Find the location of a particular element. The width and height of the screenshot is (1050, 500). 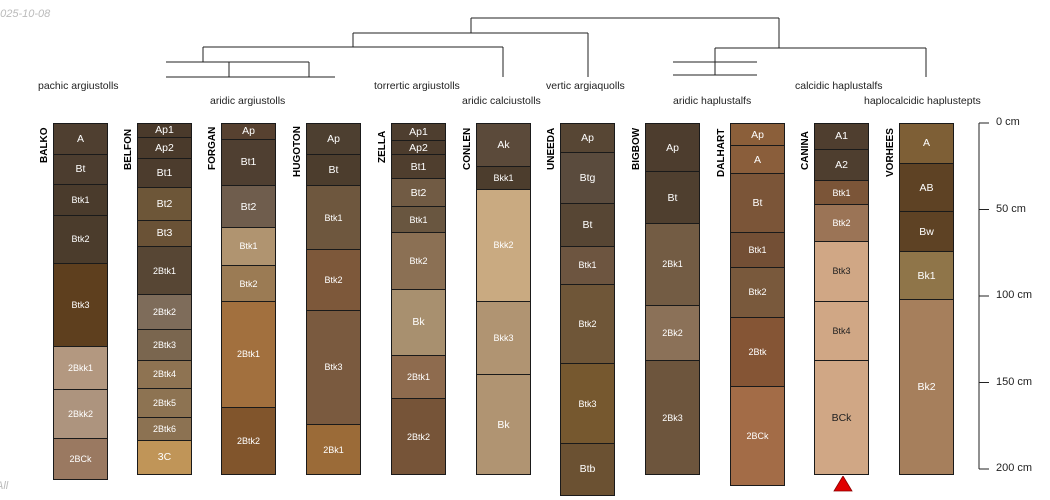

horizon-label: 2Btk3 is located at coordinates (164, 344).